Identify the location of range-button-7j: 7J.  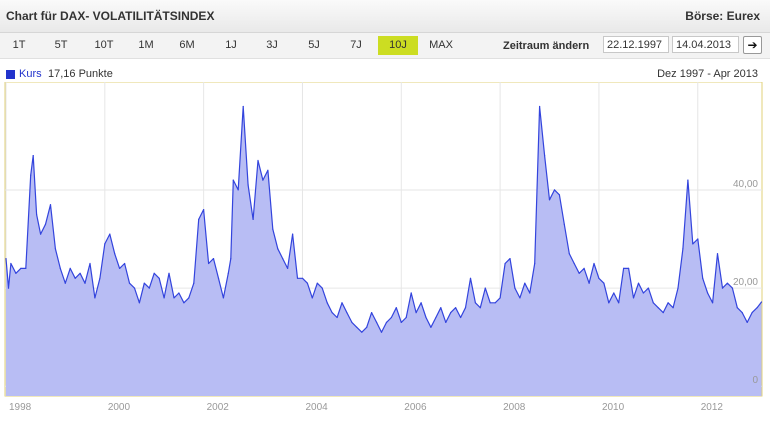
(356, 45).